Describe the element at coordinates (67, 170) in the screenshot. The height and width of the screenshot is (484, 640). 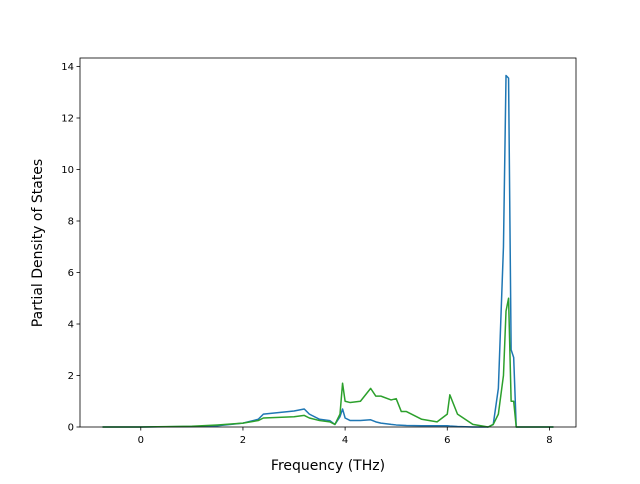
I see `y-tick-label: 10` at that location.